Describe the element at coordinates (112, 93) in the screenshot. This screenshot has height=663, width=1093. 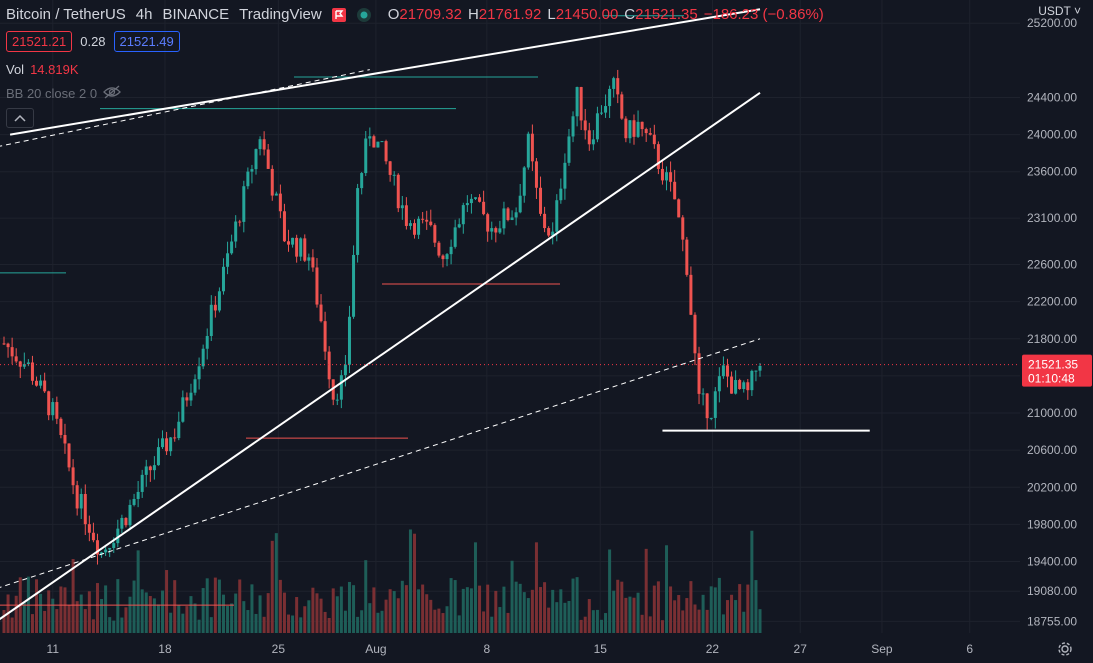
I see `eye-hidden-icon` at that location.